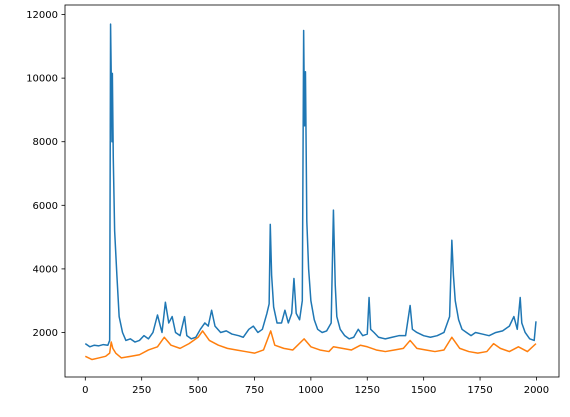  I want to click on y-tick-label: 2000, so click(45, 333).